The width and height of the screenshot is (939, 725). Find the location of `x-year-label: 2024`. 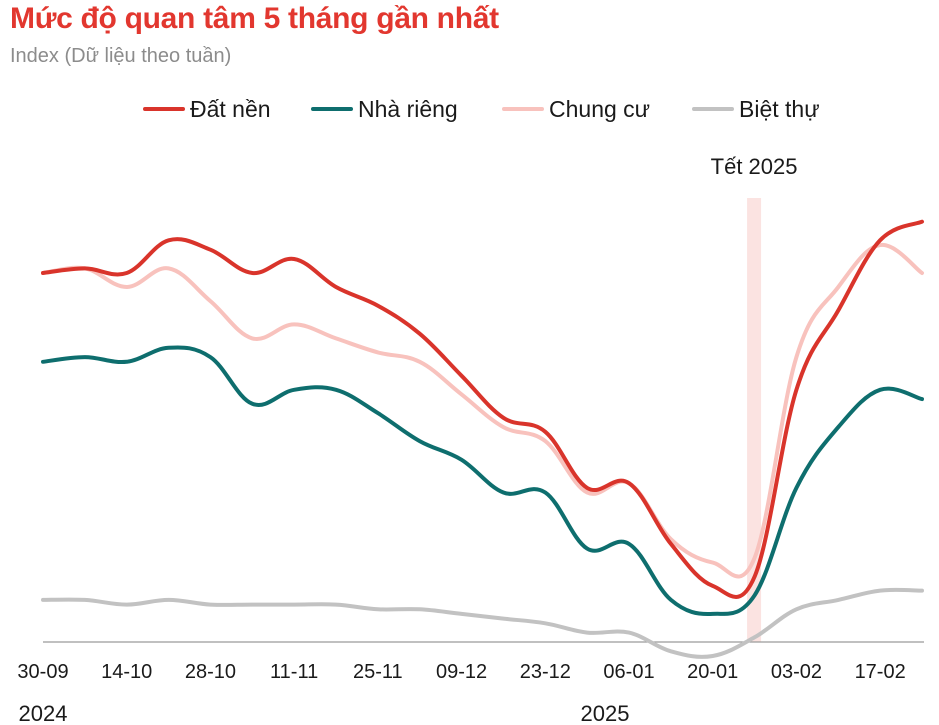

x-year-label: 2024 is located at coordinates (43, 713).